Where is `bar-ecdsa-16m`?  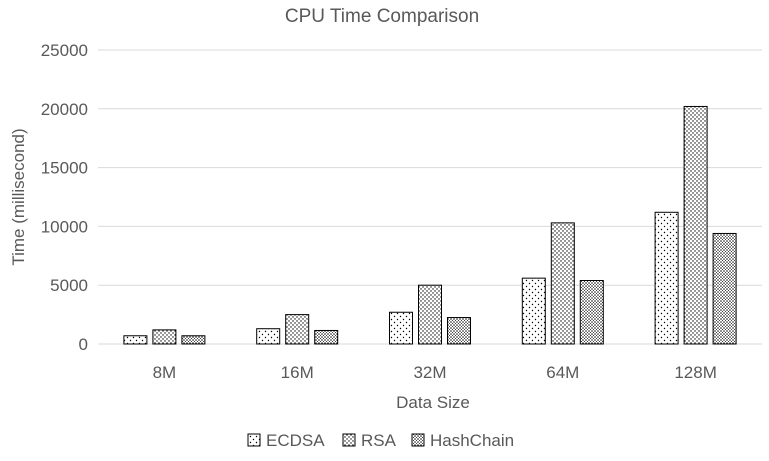 bar-ecdsa-16m is located at coordinates (268, 336).